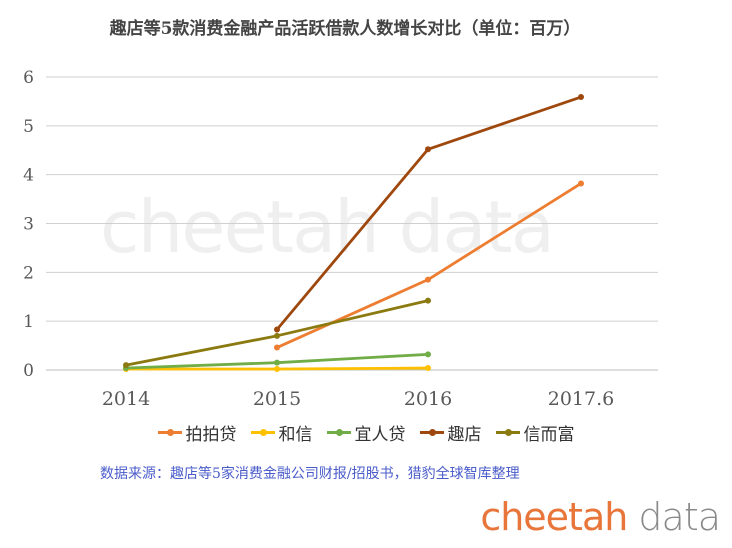  What do you see at coordinates (277, 399) in the screenshot?
I see `x-tick-label: 2015` at bounding box center [277, 399].